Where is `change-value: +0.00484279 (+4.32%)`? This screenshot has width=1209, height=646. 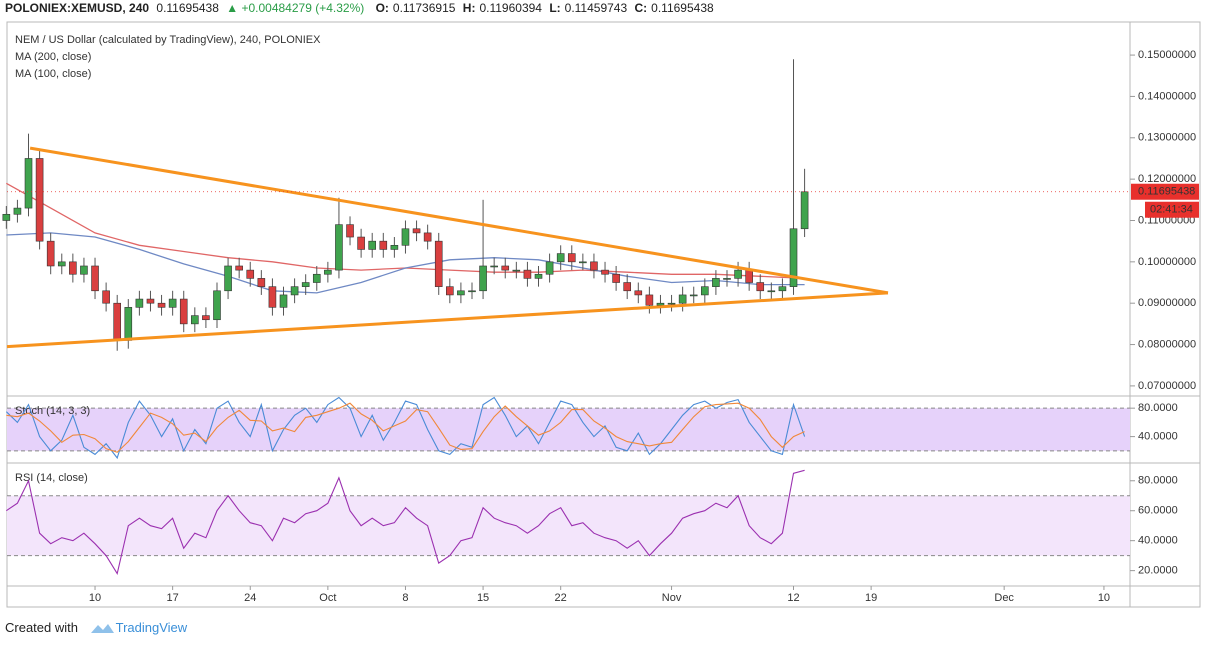 change-value: +0.00484279 (+4.32%) is located at coordinates (303, 8).